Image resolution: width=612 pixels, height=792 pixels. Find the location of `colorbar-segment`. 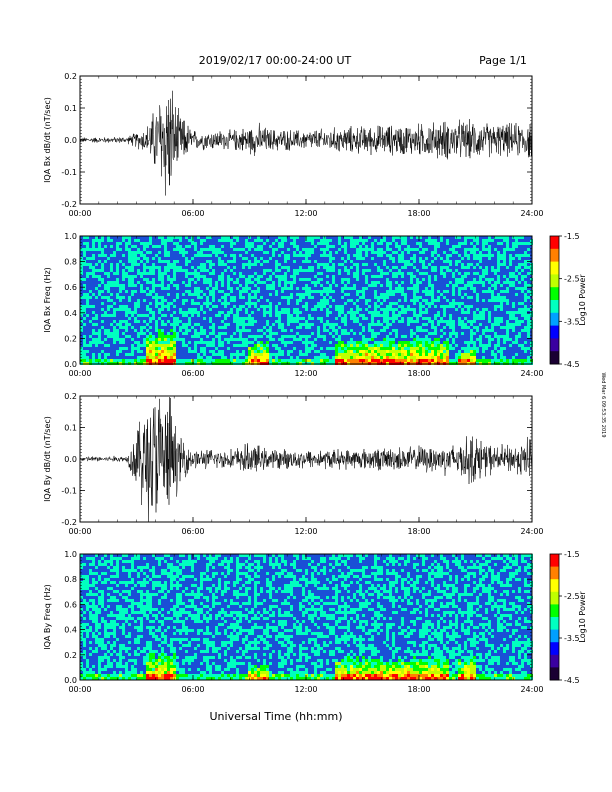

colorbar-segment is located at coordinates (554, 250).